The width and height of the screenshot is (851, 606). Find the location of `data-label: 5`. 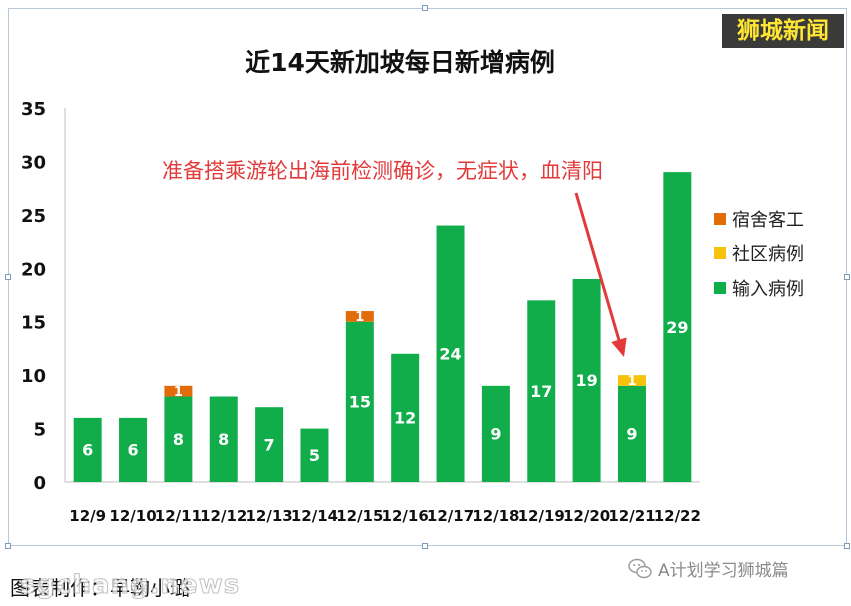

data-label: 5 is located at coordinates (314, 455).